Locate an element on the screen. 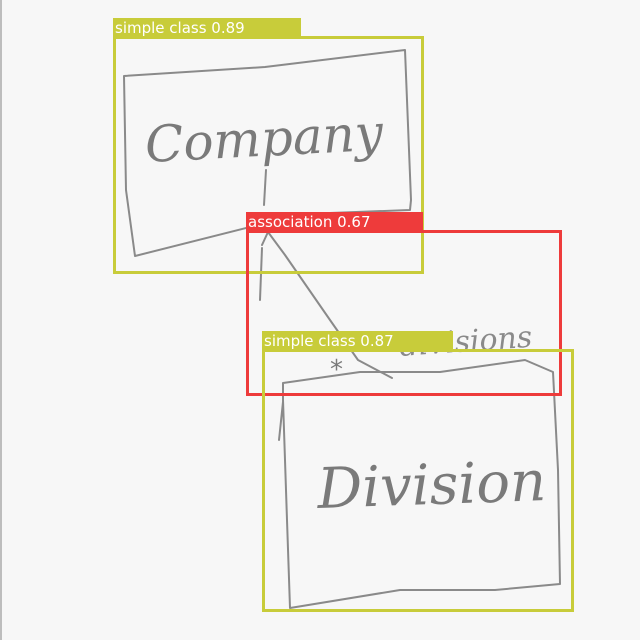  paper-edge is located at coordinates (1, 320).